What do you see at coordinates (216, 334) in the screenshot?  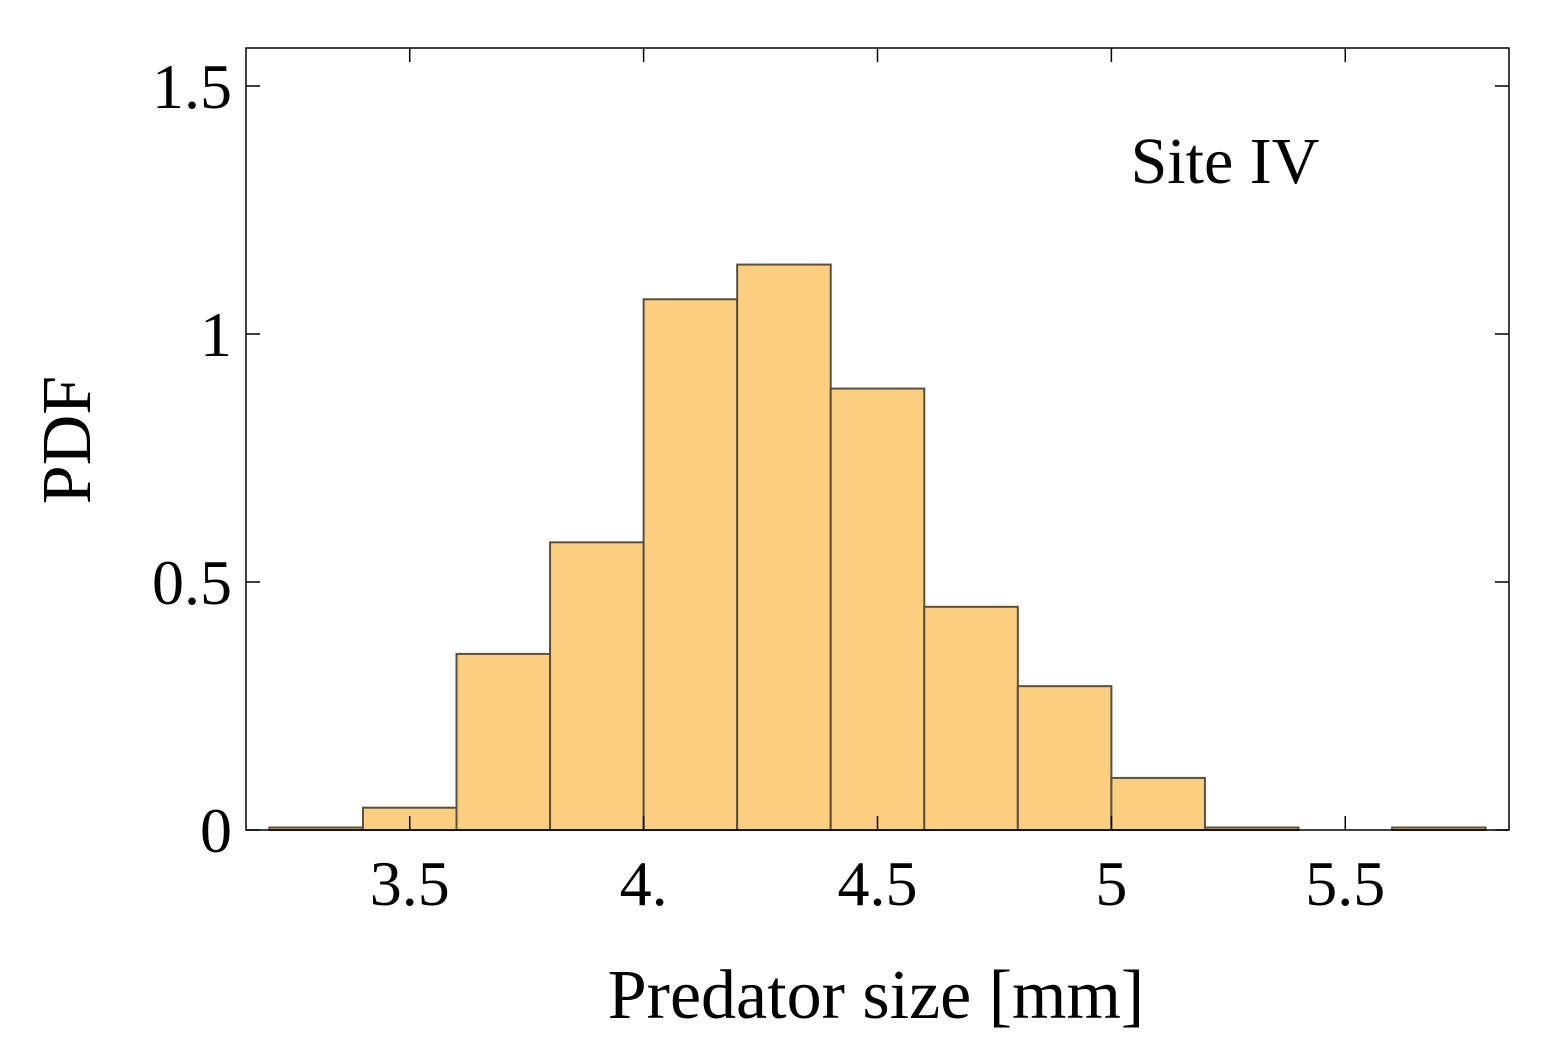 I see `y-tick-label: 1` at bounding box center [216, 334].